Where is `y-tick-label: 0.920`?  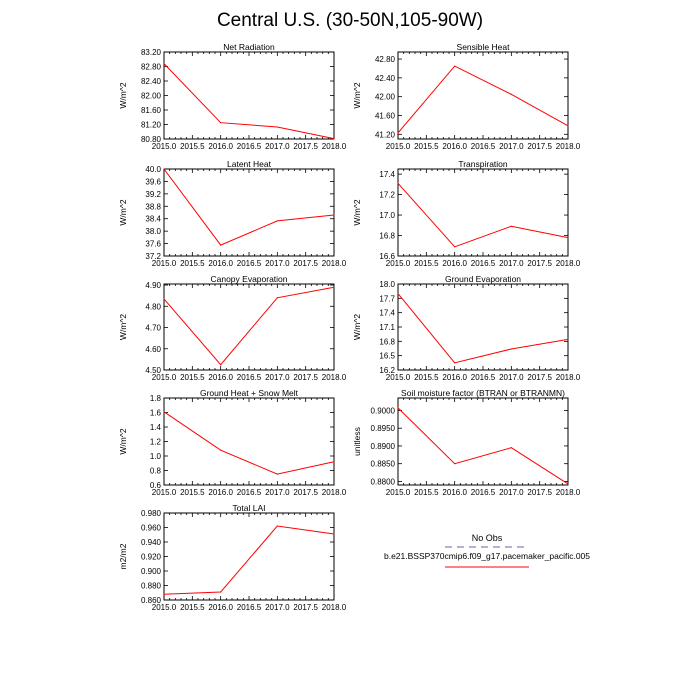
y-tick-label: 0.920 is located at coordinates (151, 557).